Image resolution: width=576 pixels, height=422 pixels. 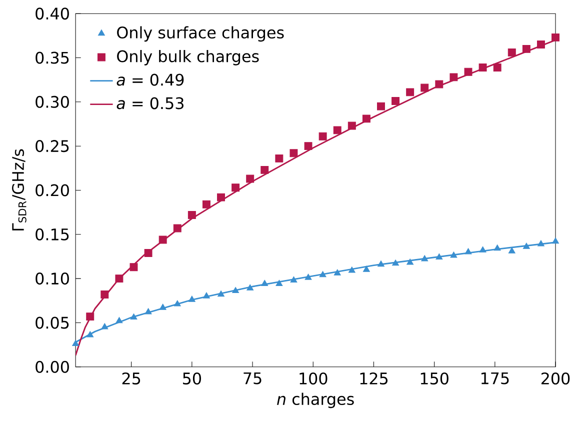 I want to click on y-tick-label: 0.10, so click(x=52, y=278).